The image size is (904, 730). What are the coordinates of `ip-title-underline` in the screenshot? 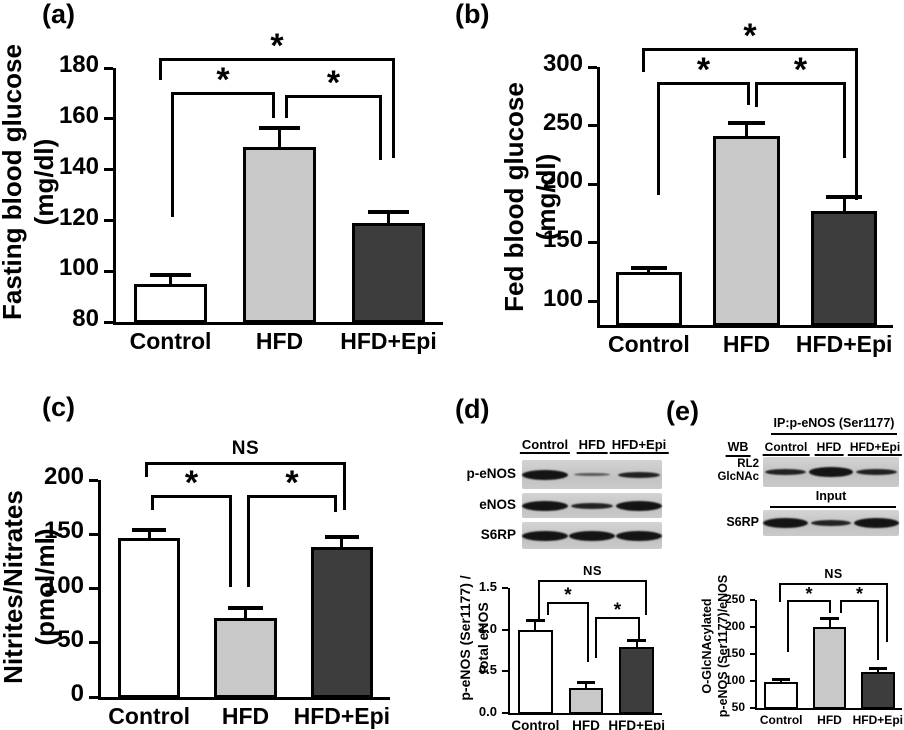 It's located at (834, 434).